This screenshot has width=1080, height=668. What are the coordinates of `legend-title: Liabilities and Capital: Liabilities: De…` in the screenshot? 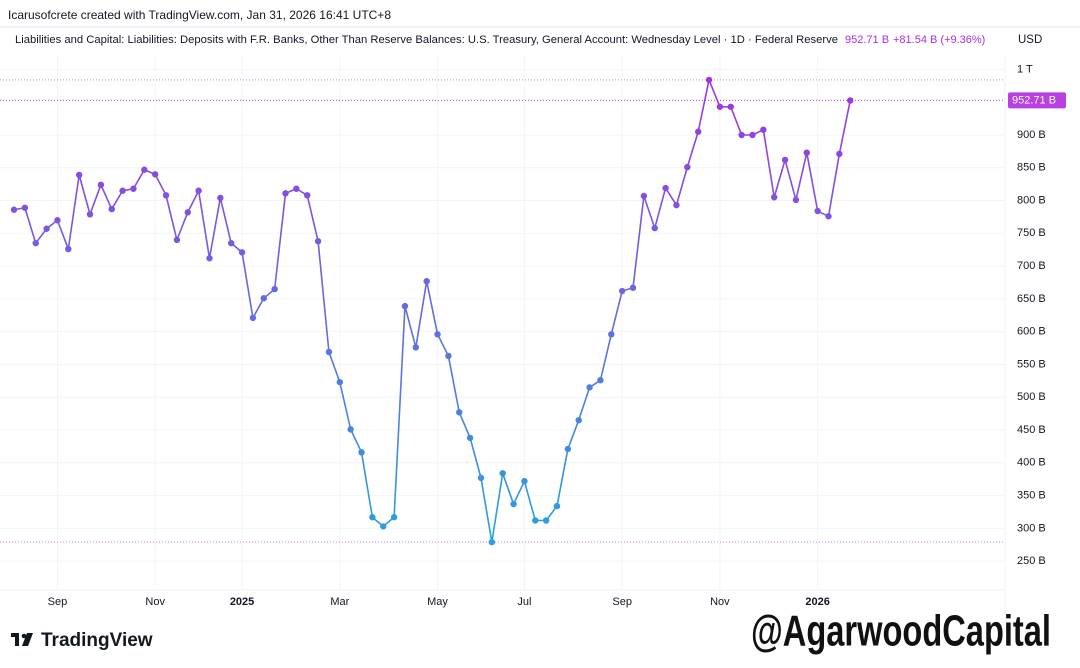 It's located at (426, 40).